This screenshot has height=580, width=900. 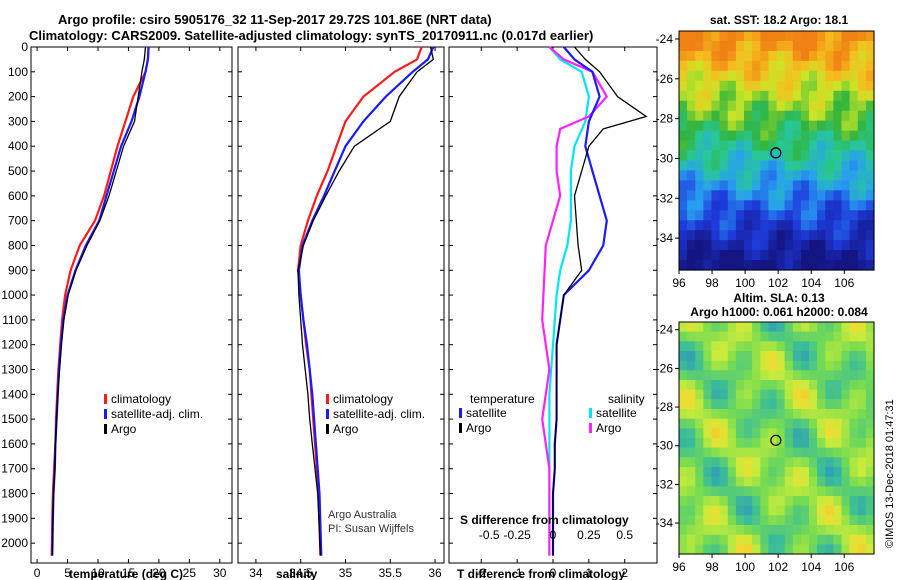 I want to click on x-axis-label: T difference from climatology, so click(x=541, y=573).